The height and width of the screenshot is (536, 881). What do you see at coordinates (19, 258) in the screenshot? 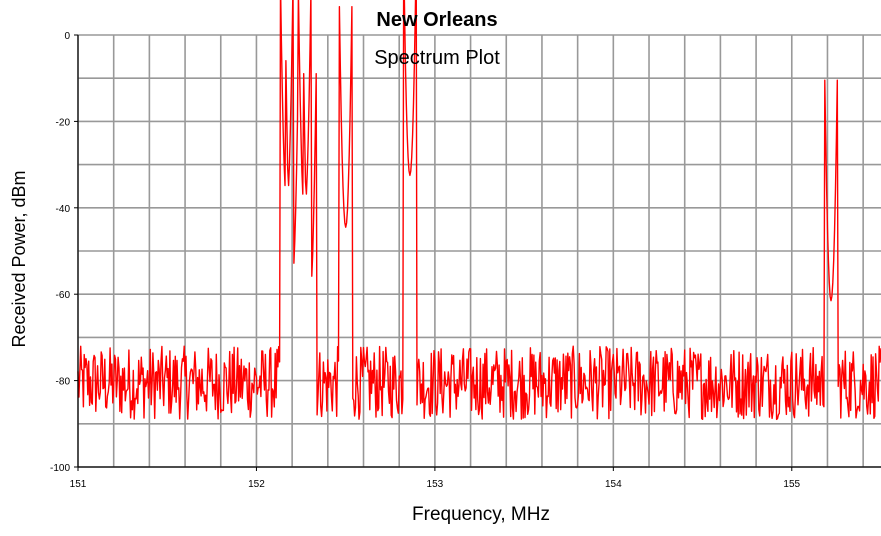
I see `y-axis-label: Received Power, dBm` at bounding box center [19, 258].